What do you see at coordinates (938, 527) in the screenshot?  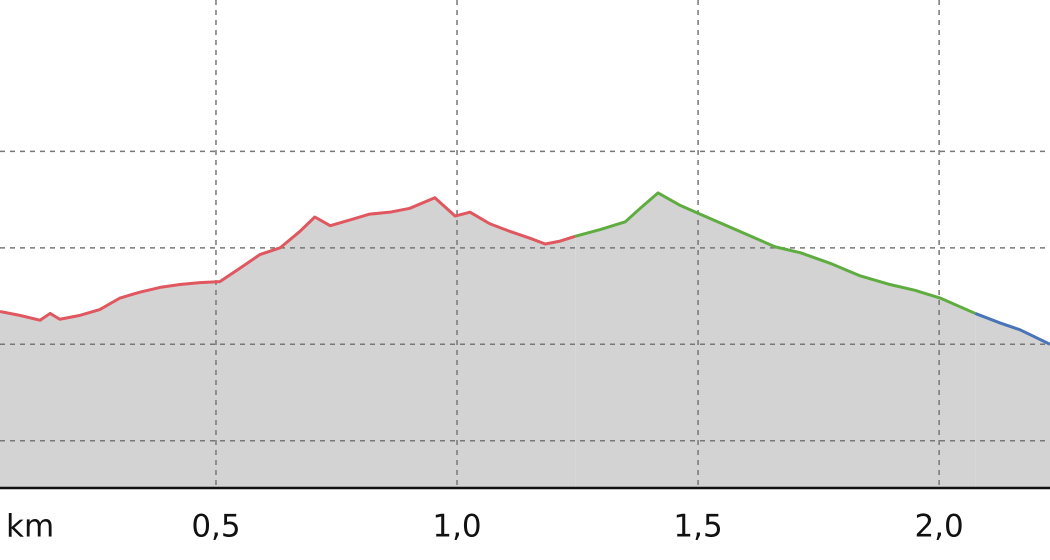 I see `x-tick-label: 2,0` at bounding box center [938, 527].